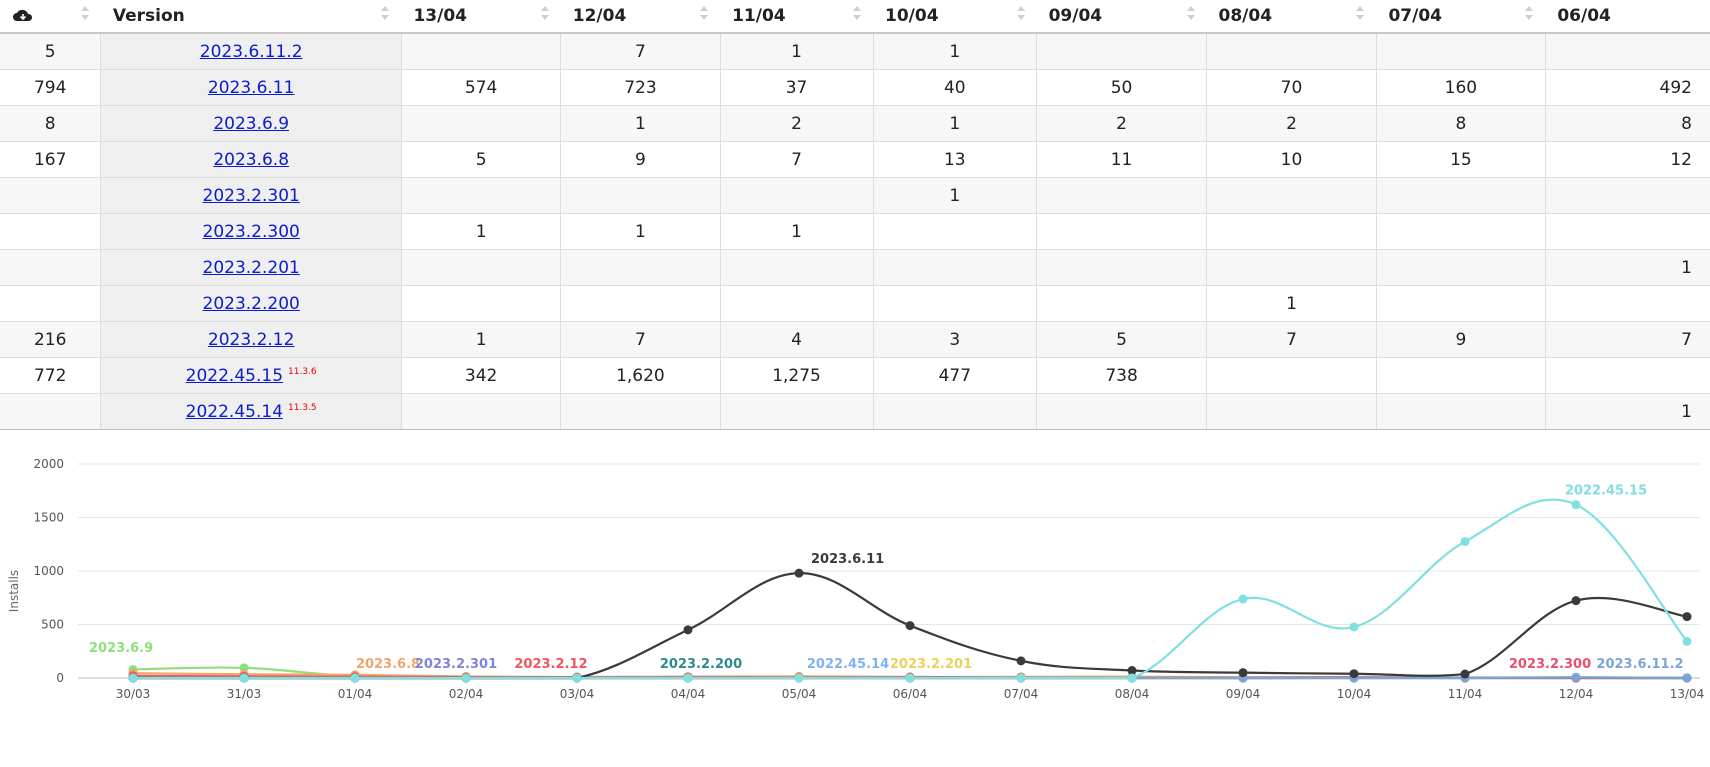 The image size is (1710, 767). I want to click on column-header-label: 09/04, so click(1075, 16).